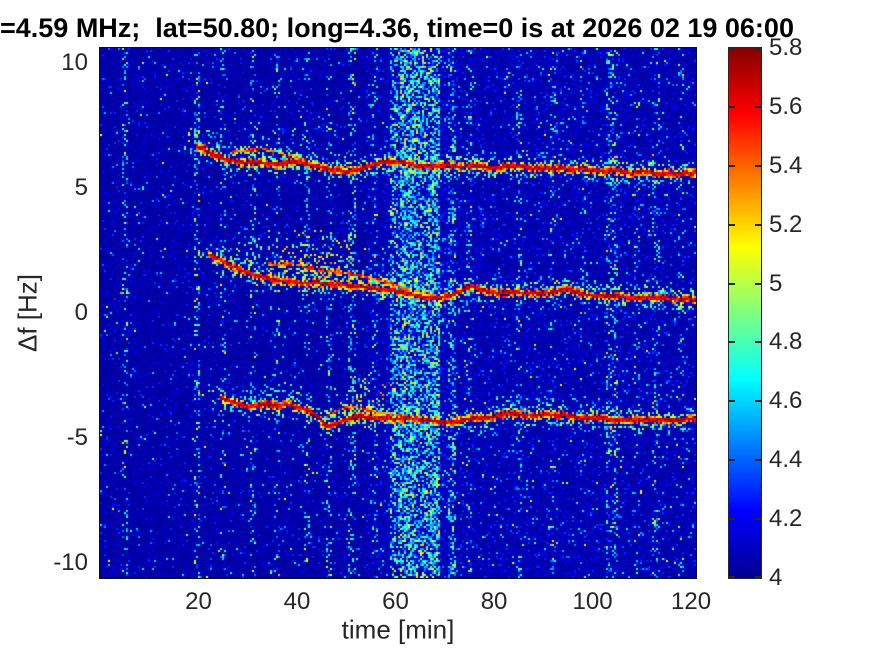  Describe the element at coordinates (691, 601) in the screenshot. I see `x-tick-label: 120` at that location.